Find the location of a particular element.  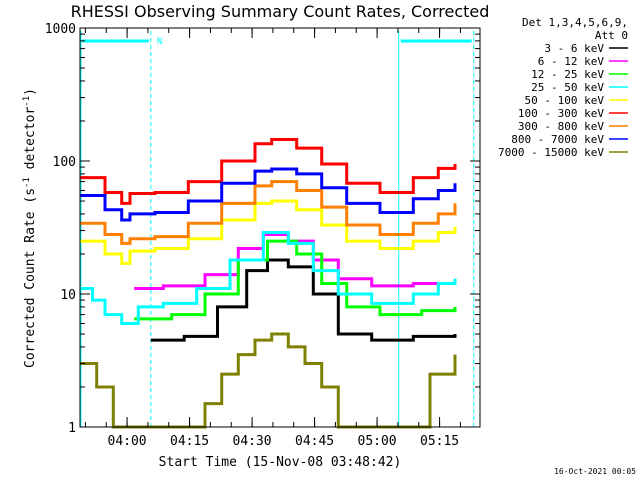

y-tick-label-0: 1 is located at coordinates (72, 428).